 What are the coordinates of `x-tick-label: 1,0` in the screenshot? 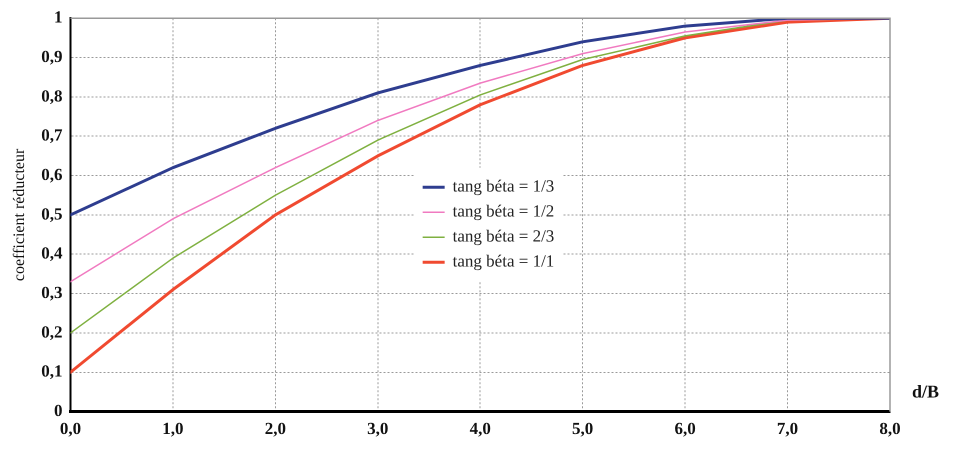 It's located at (173, 428).